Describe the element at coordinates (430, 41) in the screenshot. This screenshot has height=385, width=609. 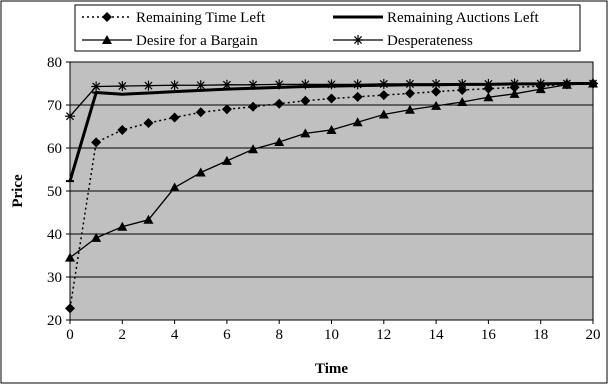
I see `legend-label: Desperateness` at that location.